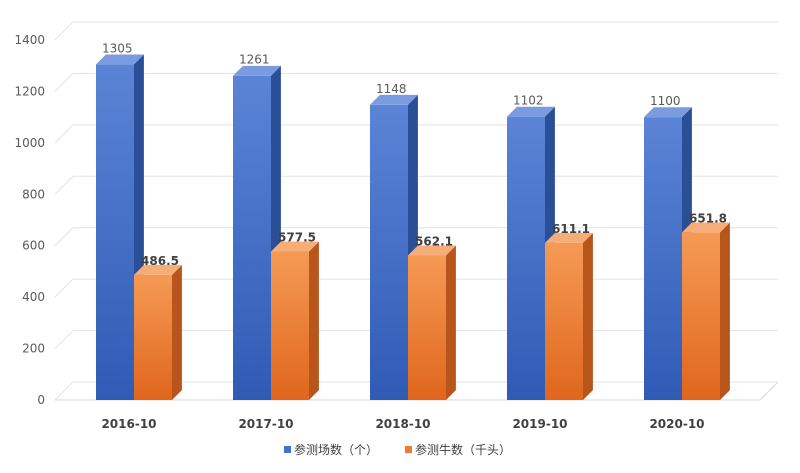 Image resolution: width=800 pixels, height=473 pixels. Describe the element at coordinates (33, 349) in the screenshot. I see `y-tick-label: 200` at that location.